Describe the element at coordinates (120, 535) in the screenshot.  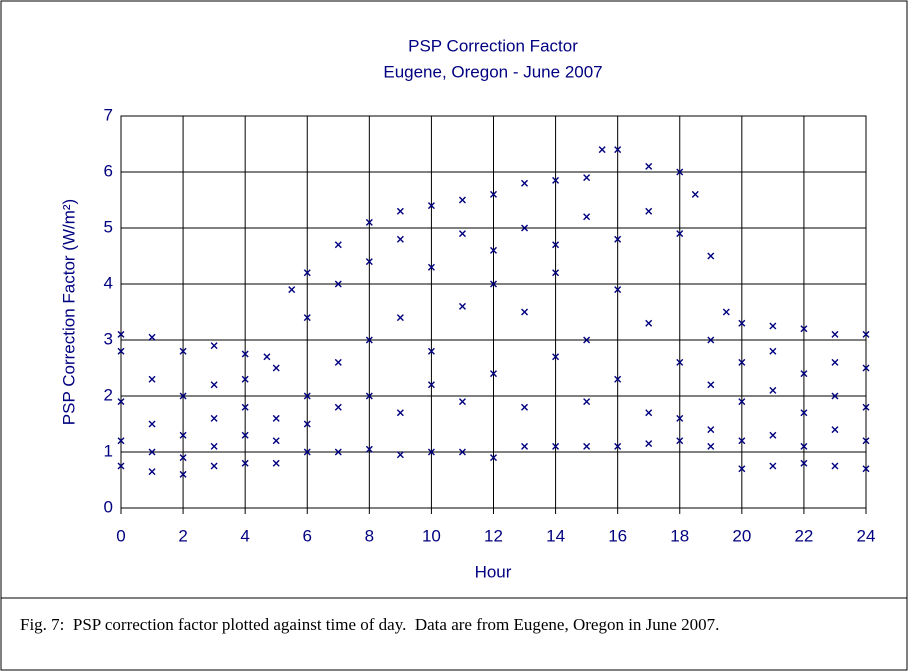
I see `x-tick-label: 0` at that location.